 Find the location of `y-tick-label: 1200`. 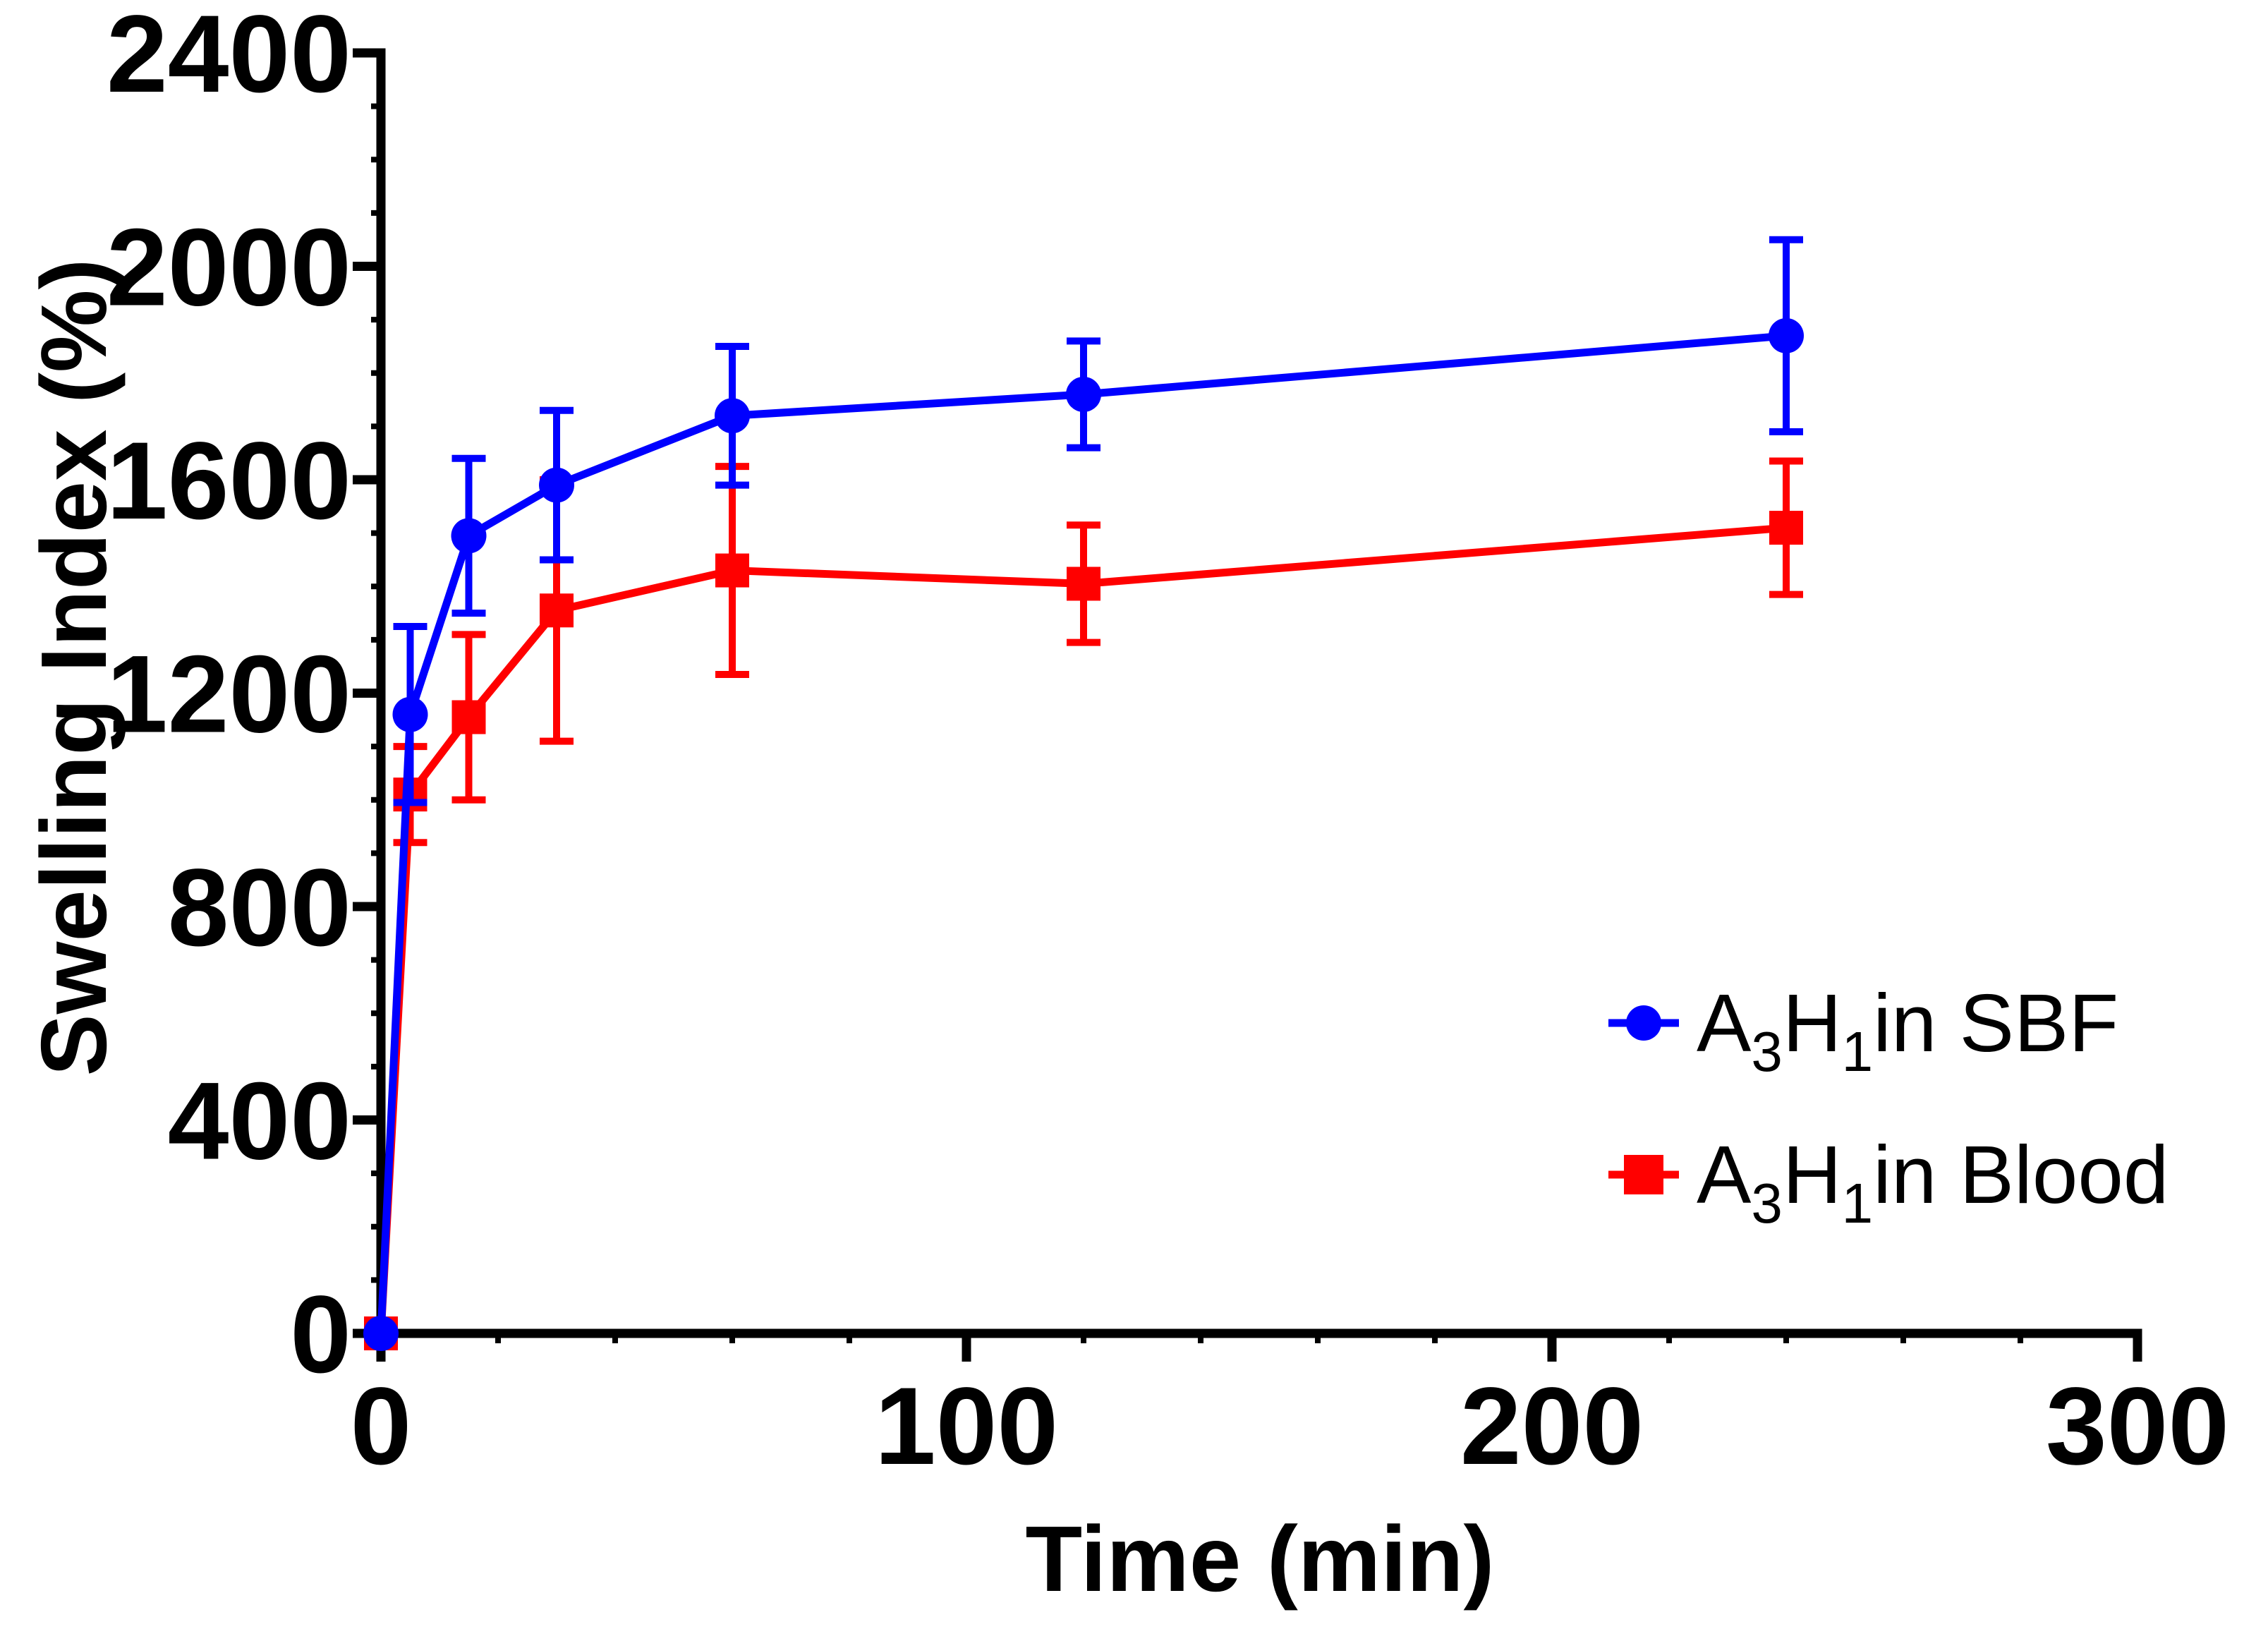

y-tick-label: 1200 is located at coordinates (229, 695).